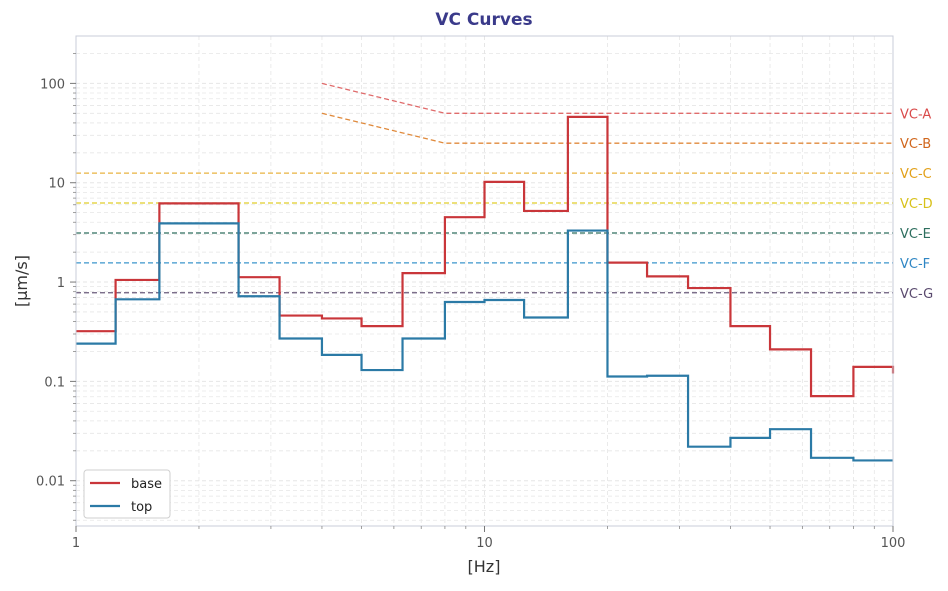 The image size is (948, 591). What do you see at coordinates (50, 482) in the screenshot?
I see `y-tick-label: 0.01` at bounding box center [50, 482].